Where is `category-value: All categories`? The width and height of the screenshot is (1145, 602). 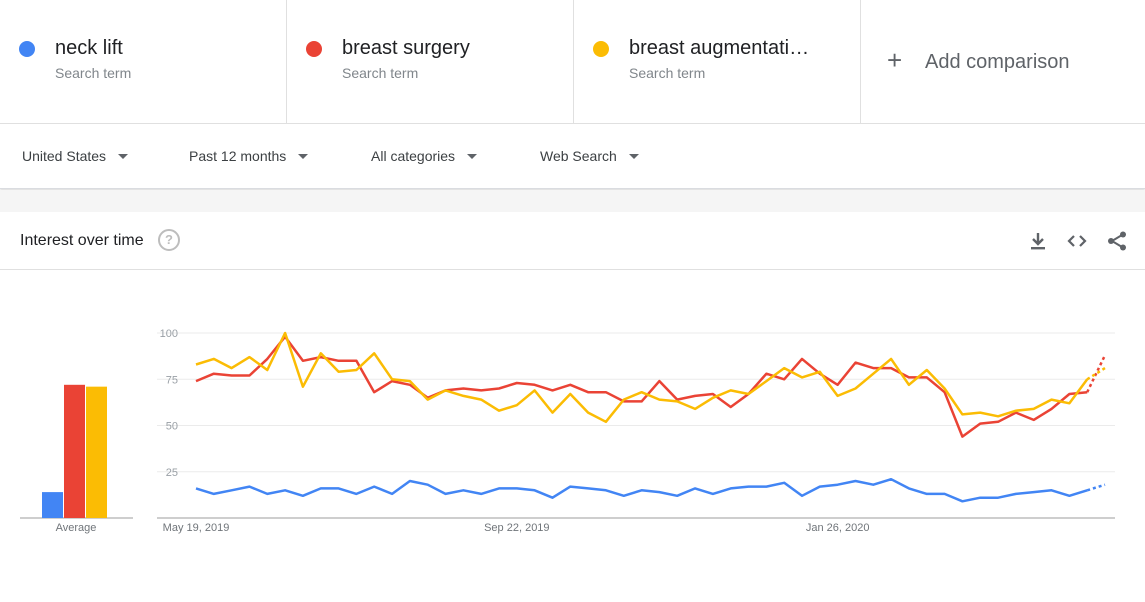 category-value: All categories is located at coordinates (413, 156).